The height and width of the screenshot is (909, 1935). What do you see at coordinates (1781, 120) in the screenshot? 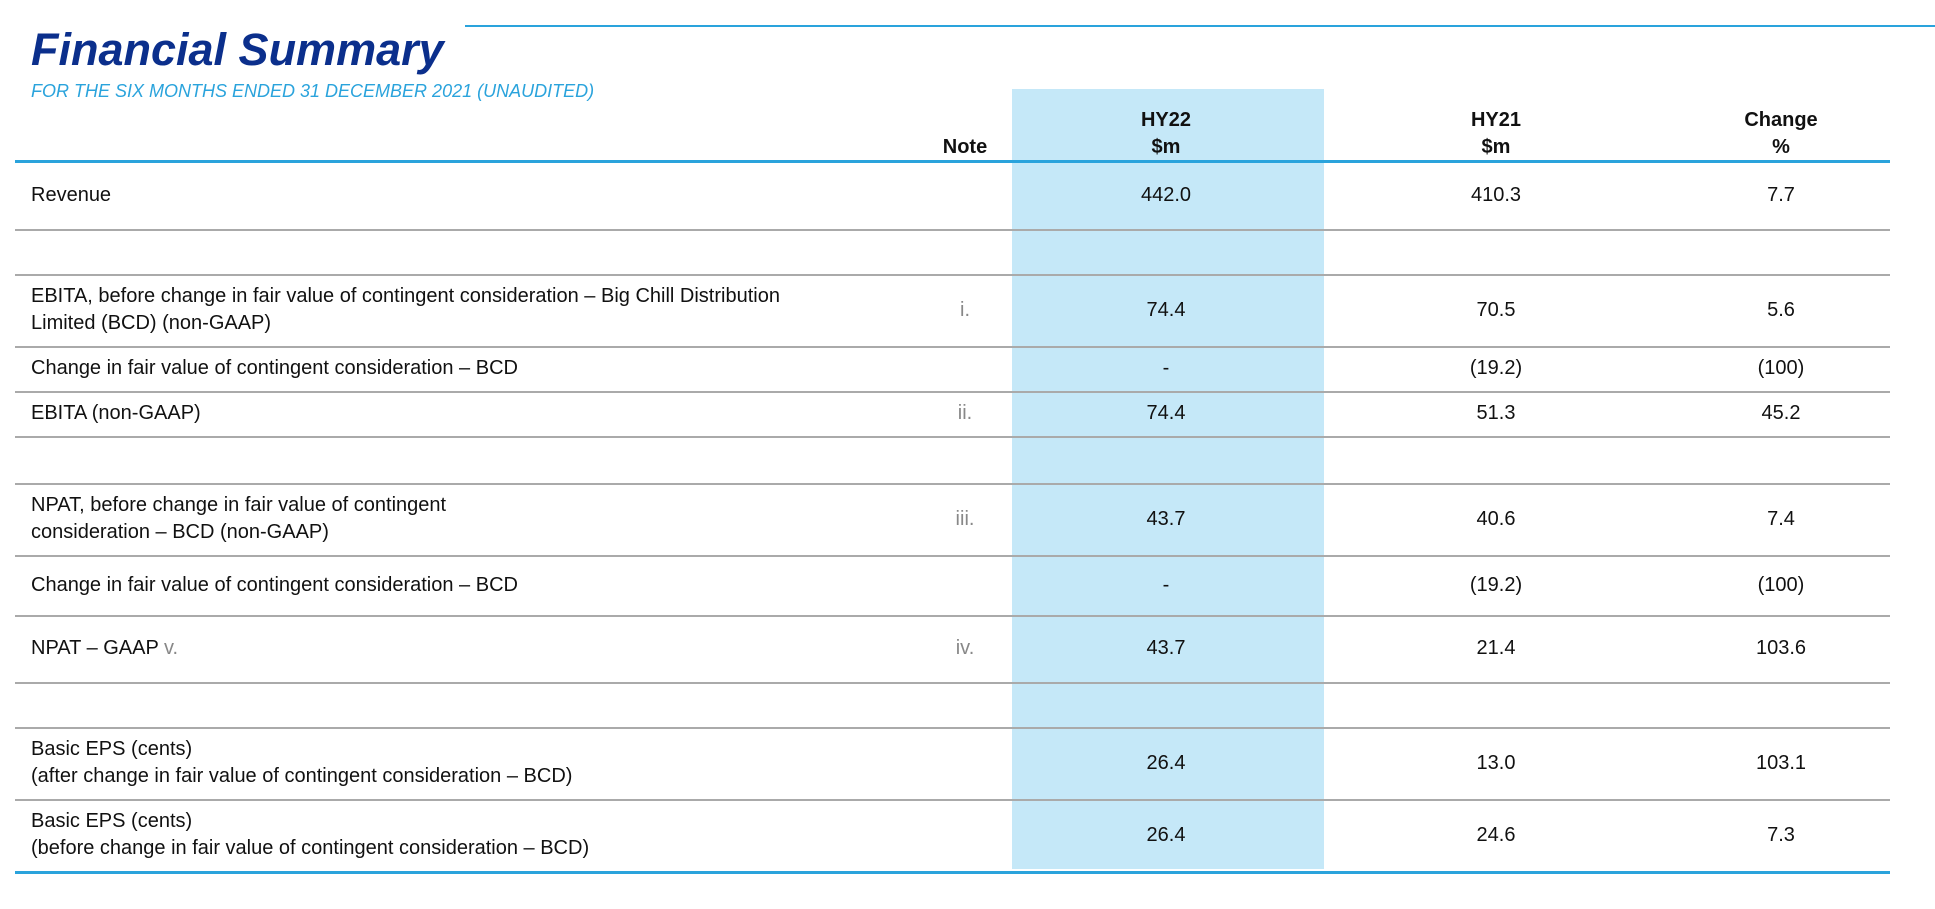
I see `column-header: Change` at bounding box center [1781, 120].